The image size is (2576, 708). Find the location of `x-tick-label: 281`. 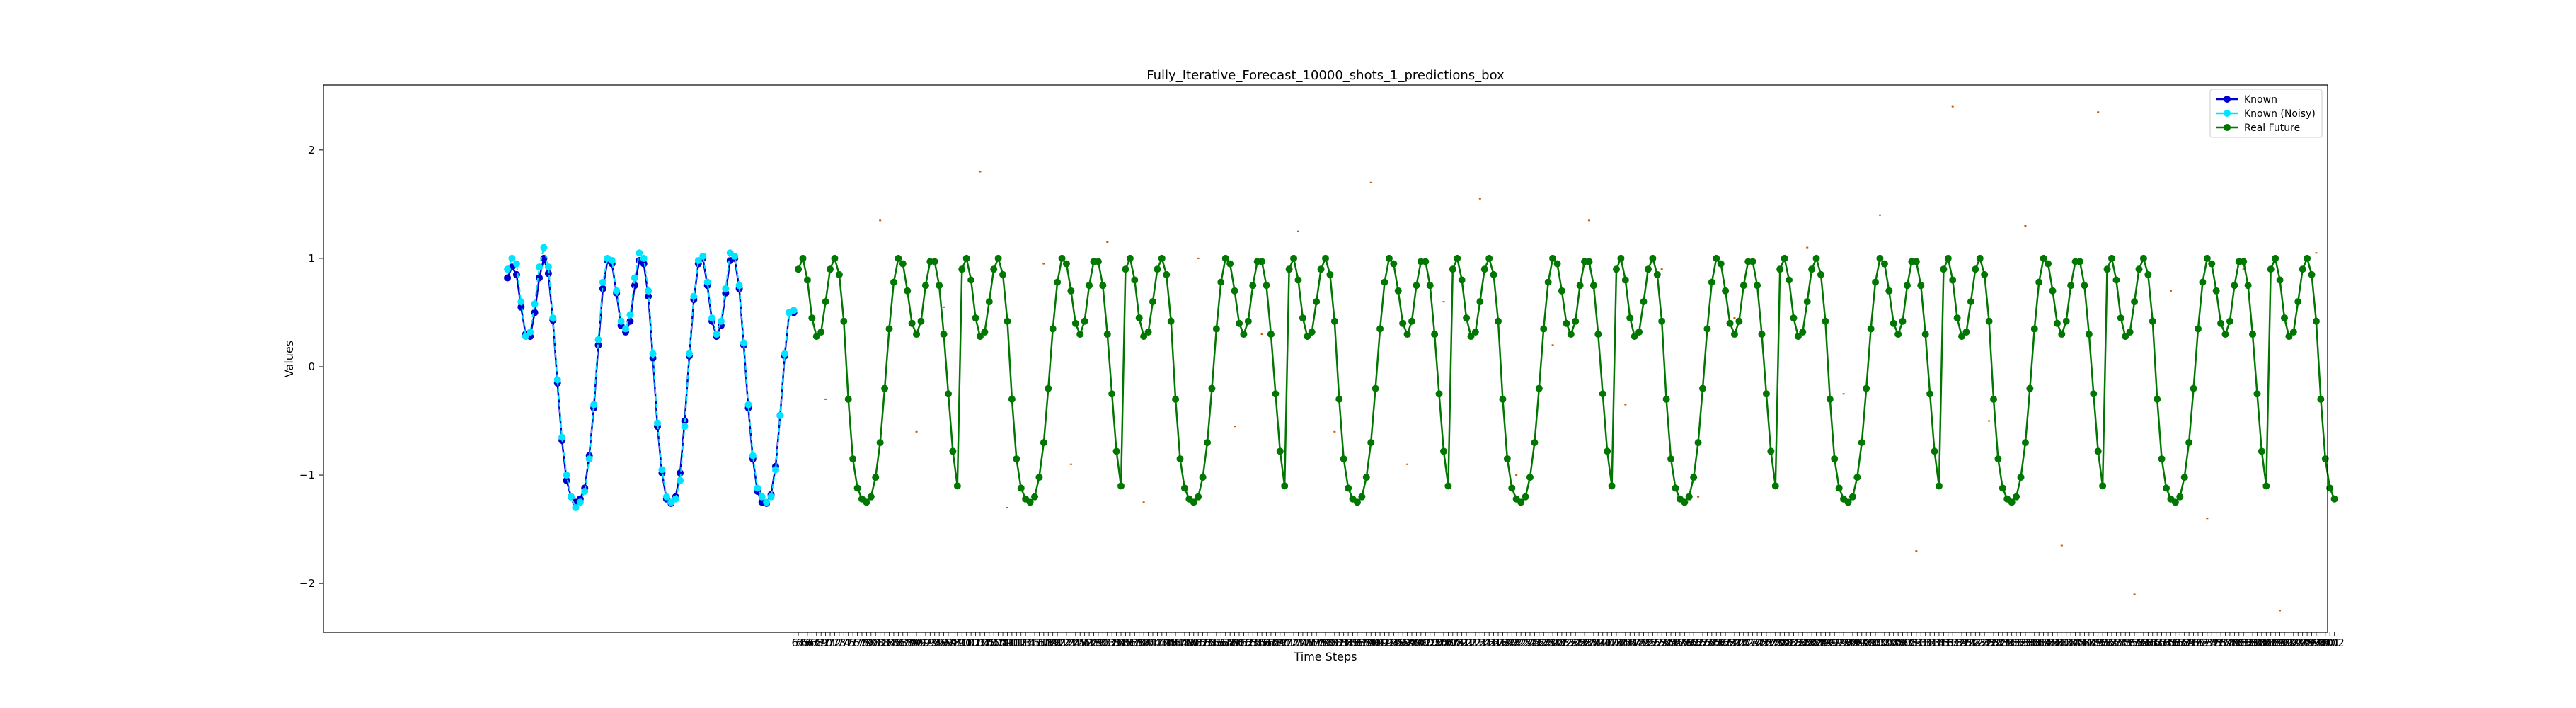

x-tick-label: 281 is located at coordinates (1785, 642).